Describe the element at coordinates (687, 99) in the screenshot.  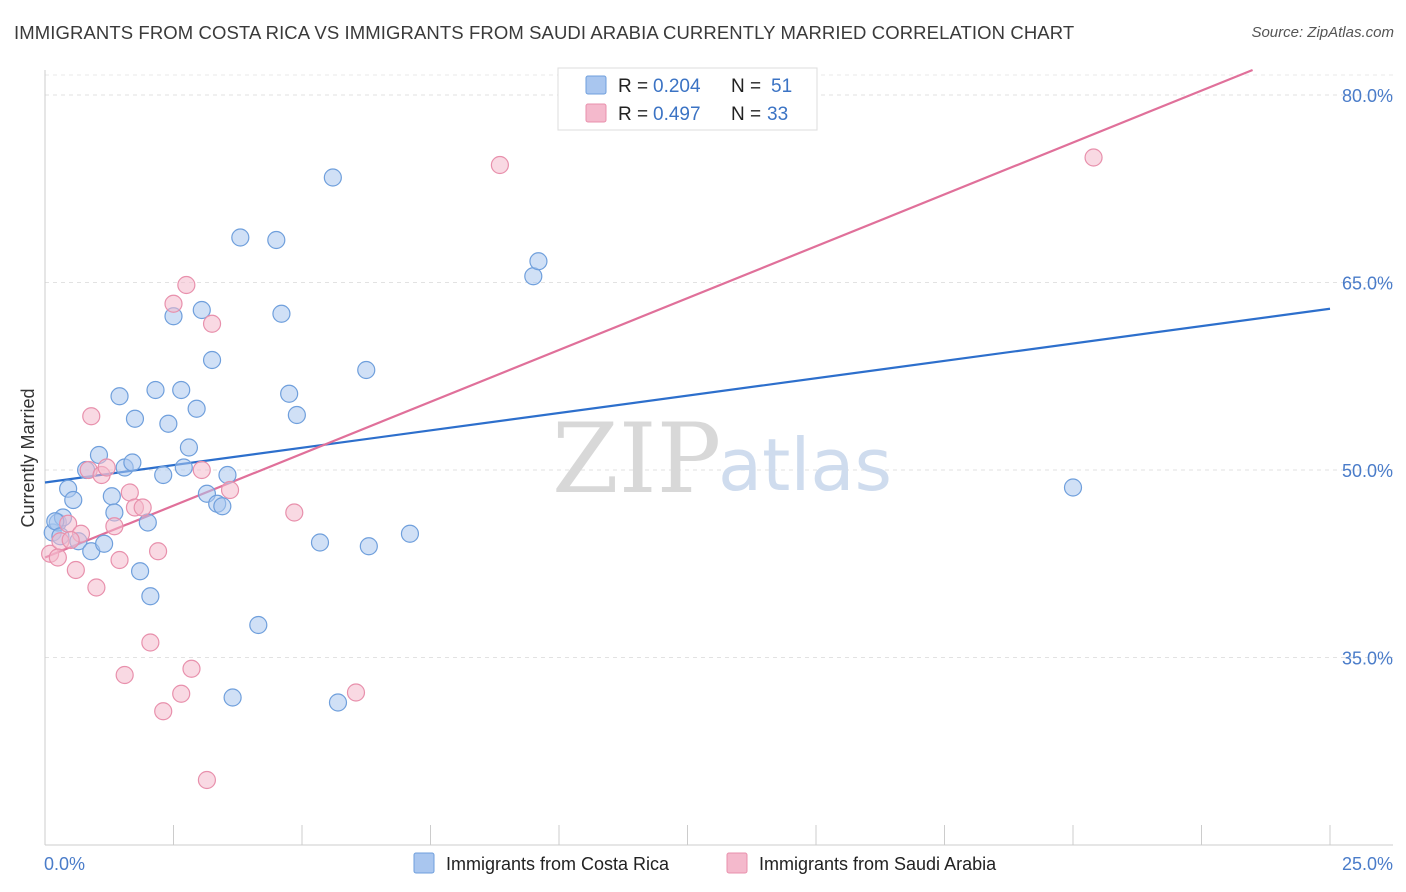
I see `legend-box: R = 0.204 N = 51 R = 0.497 N = 33` at that location.